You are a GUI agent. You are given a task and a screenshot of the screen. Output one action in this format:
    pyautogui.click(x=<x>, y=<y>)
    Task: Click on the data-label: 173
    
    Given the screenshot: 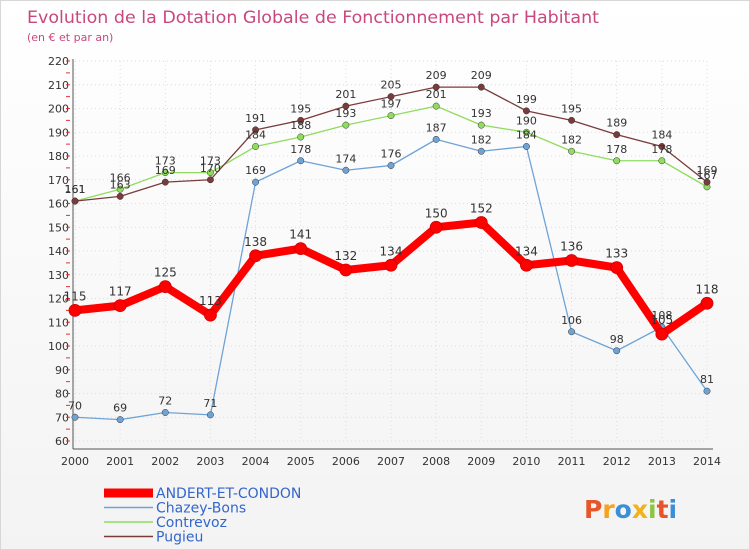 What is the action you would take?
    pyautogui.click(x=165, y=161)
    